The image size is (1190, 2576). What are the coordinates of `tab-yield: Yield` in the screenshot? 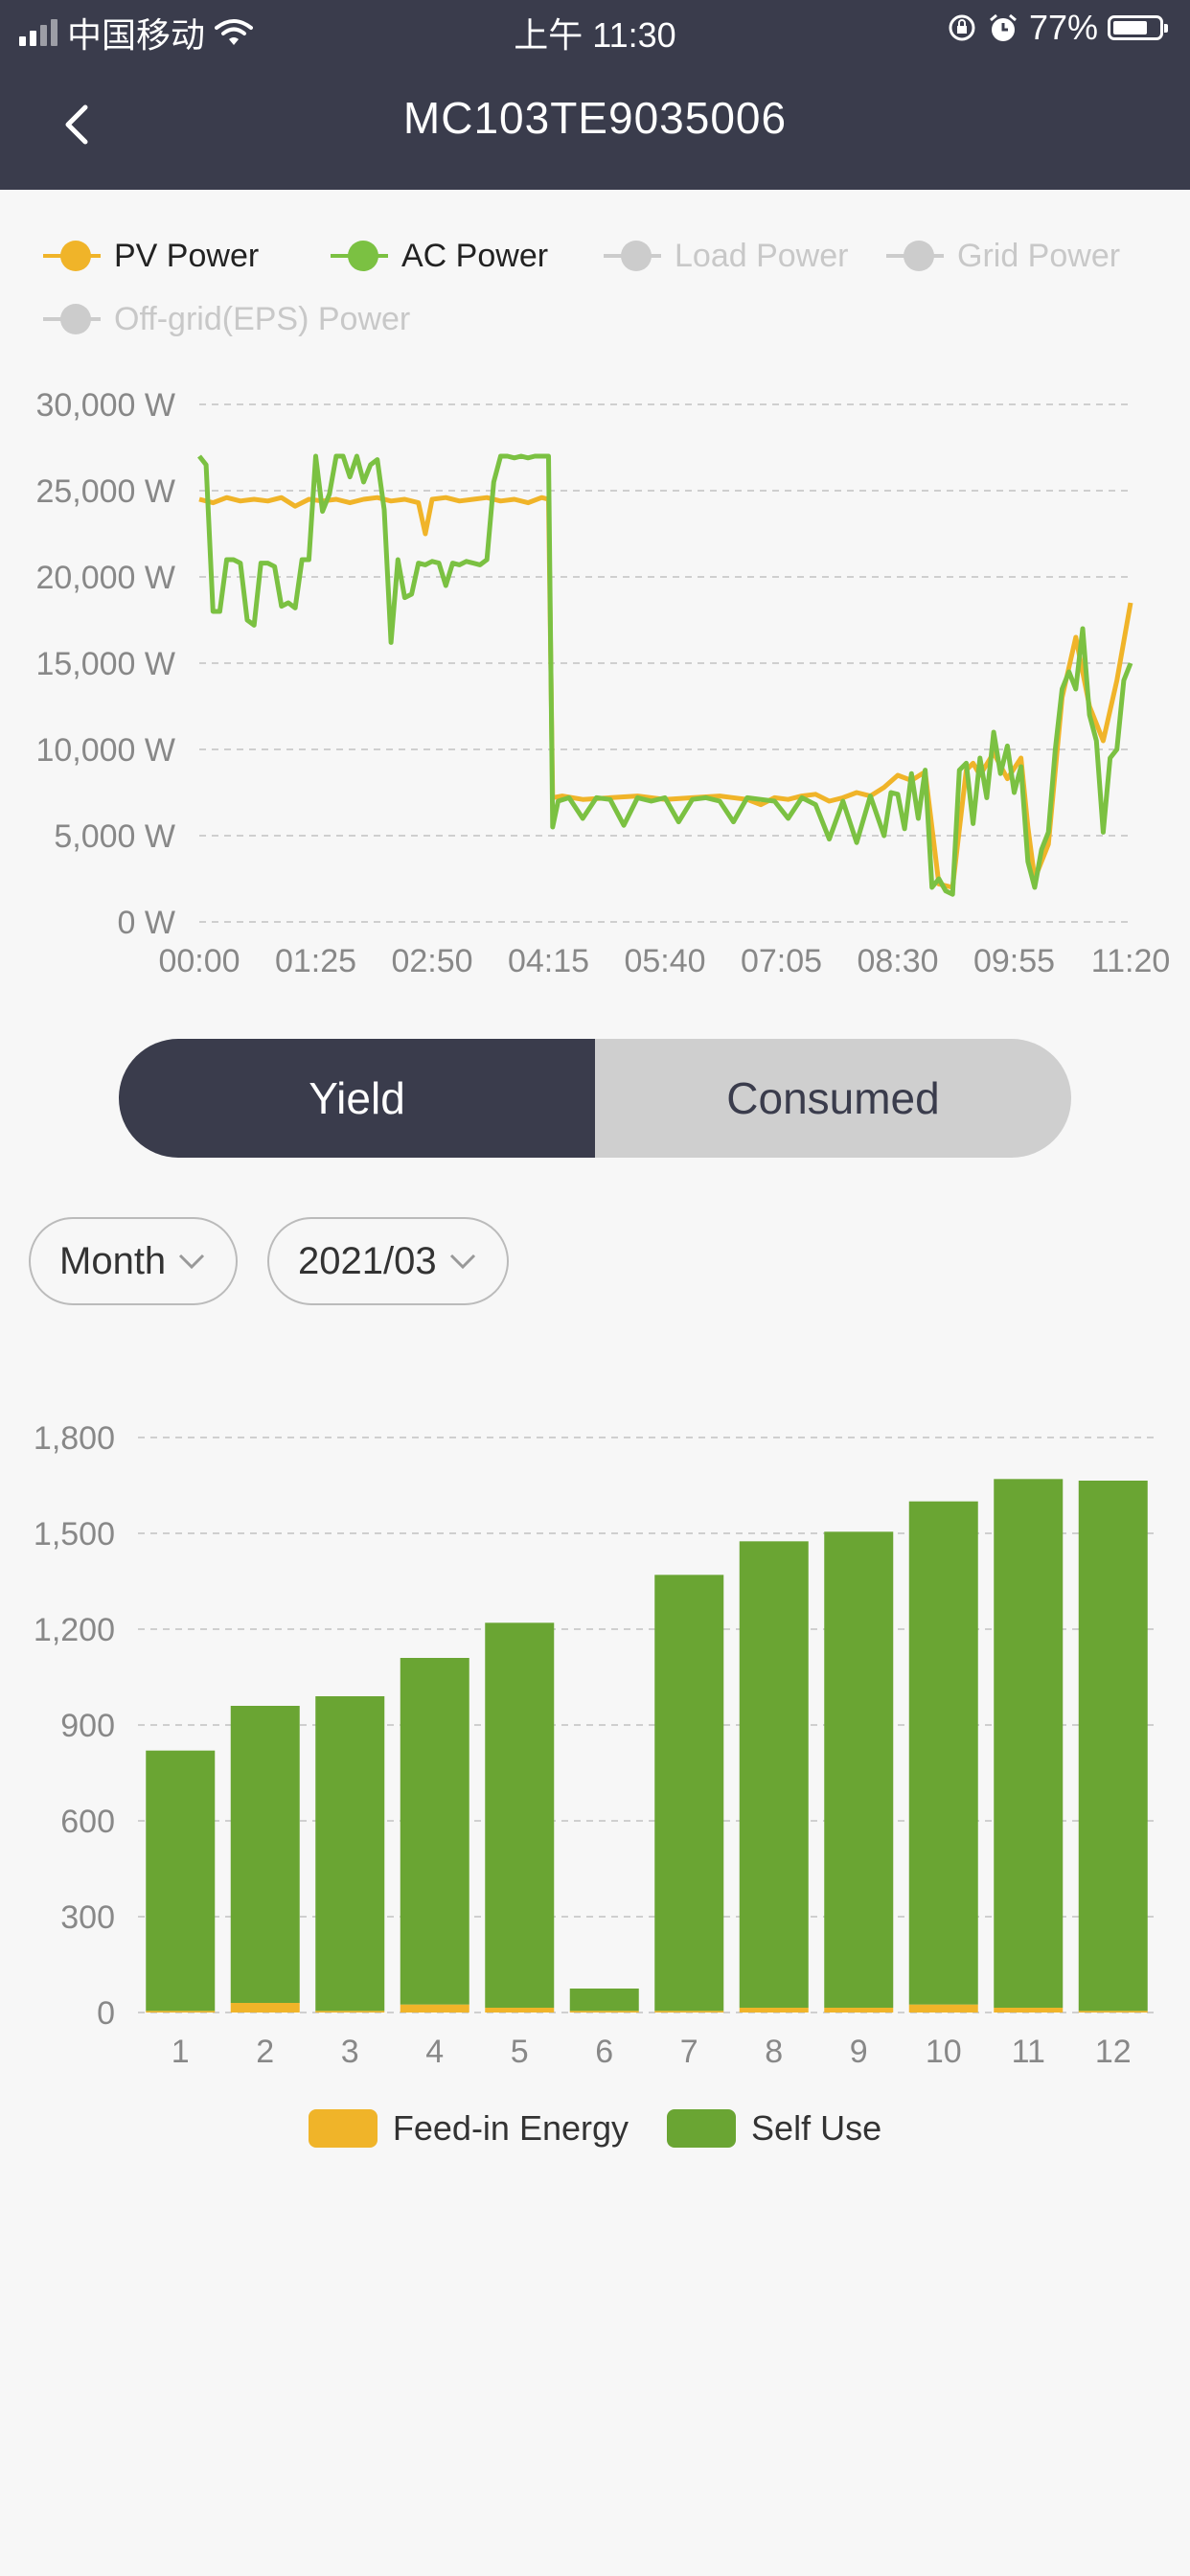 It's located at (357, 1098).